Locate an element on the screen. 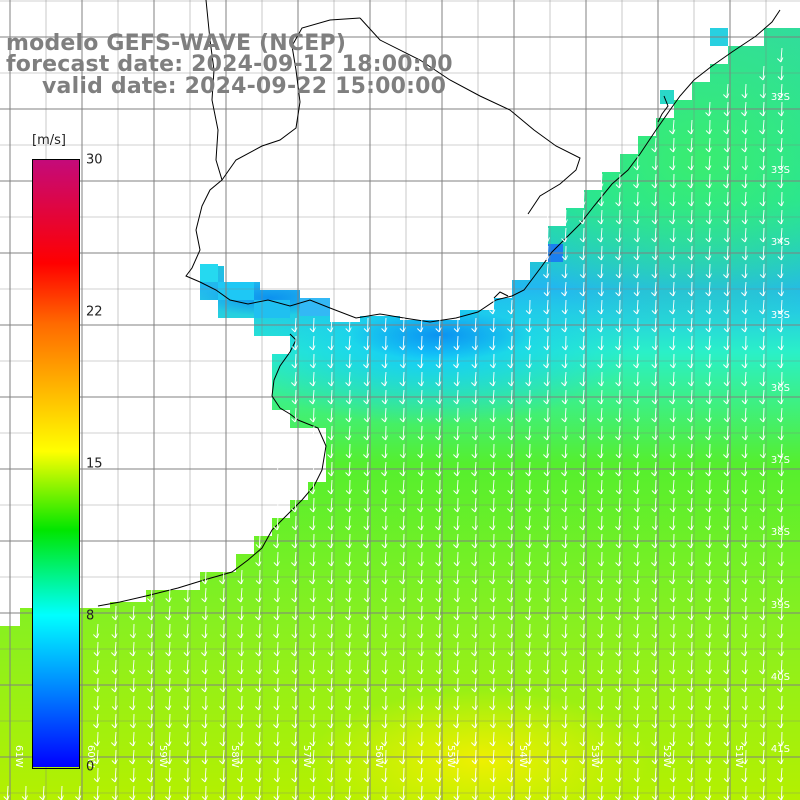 This screenshot has height=800, width=800. lon-label: 61W is located at coordinates (18, 756).